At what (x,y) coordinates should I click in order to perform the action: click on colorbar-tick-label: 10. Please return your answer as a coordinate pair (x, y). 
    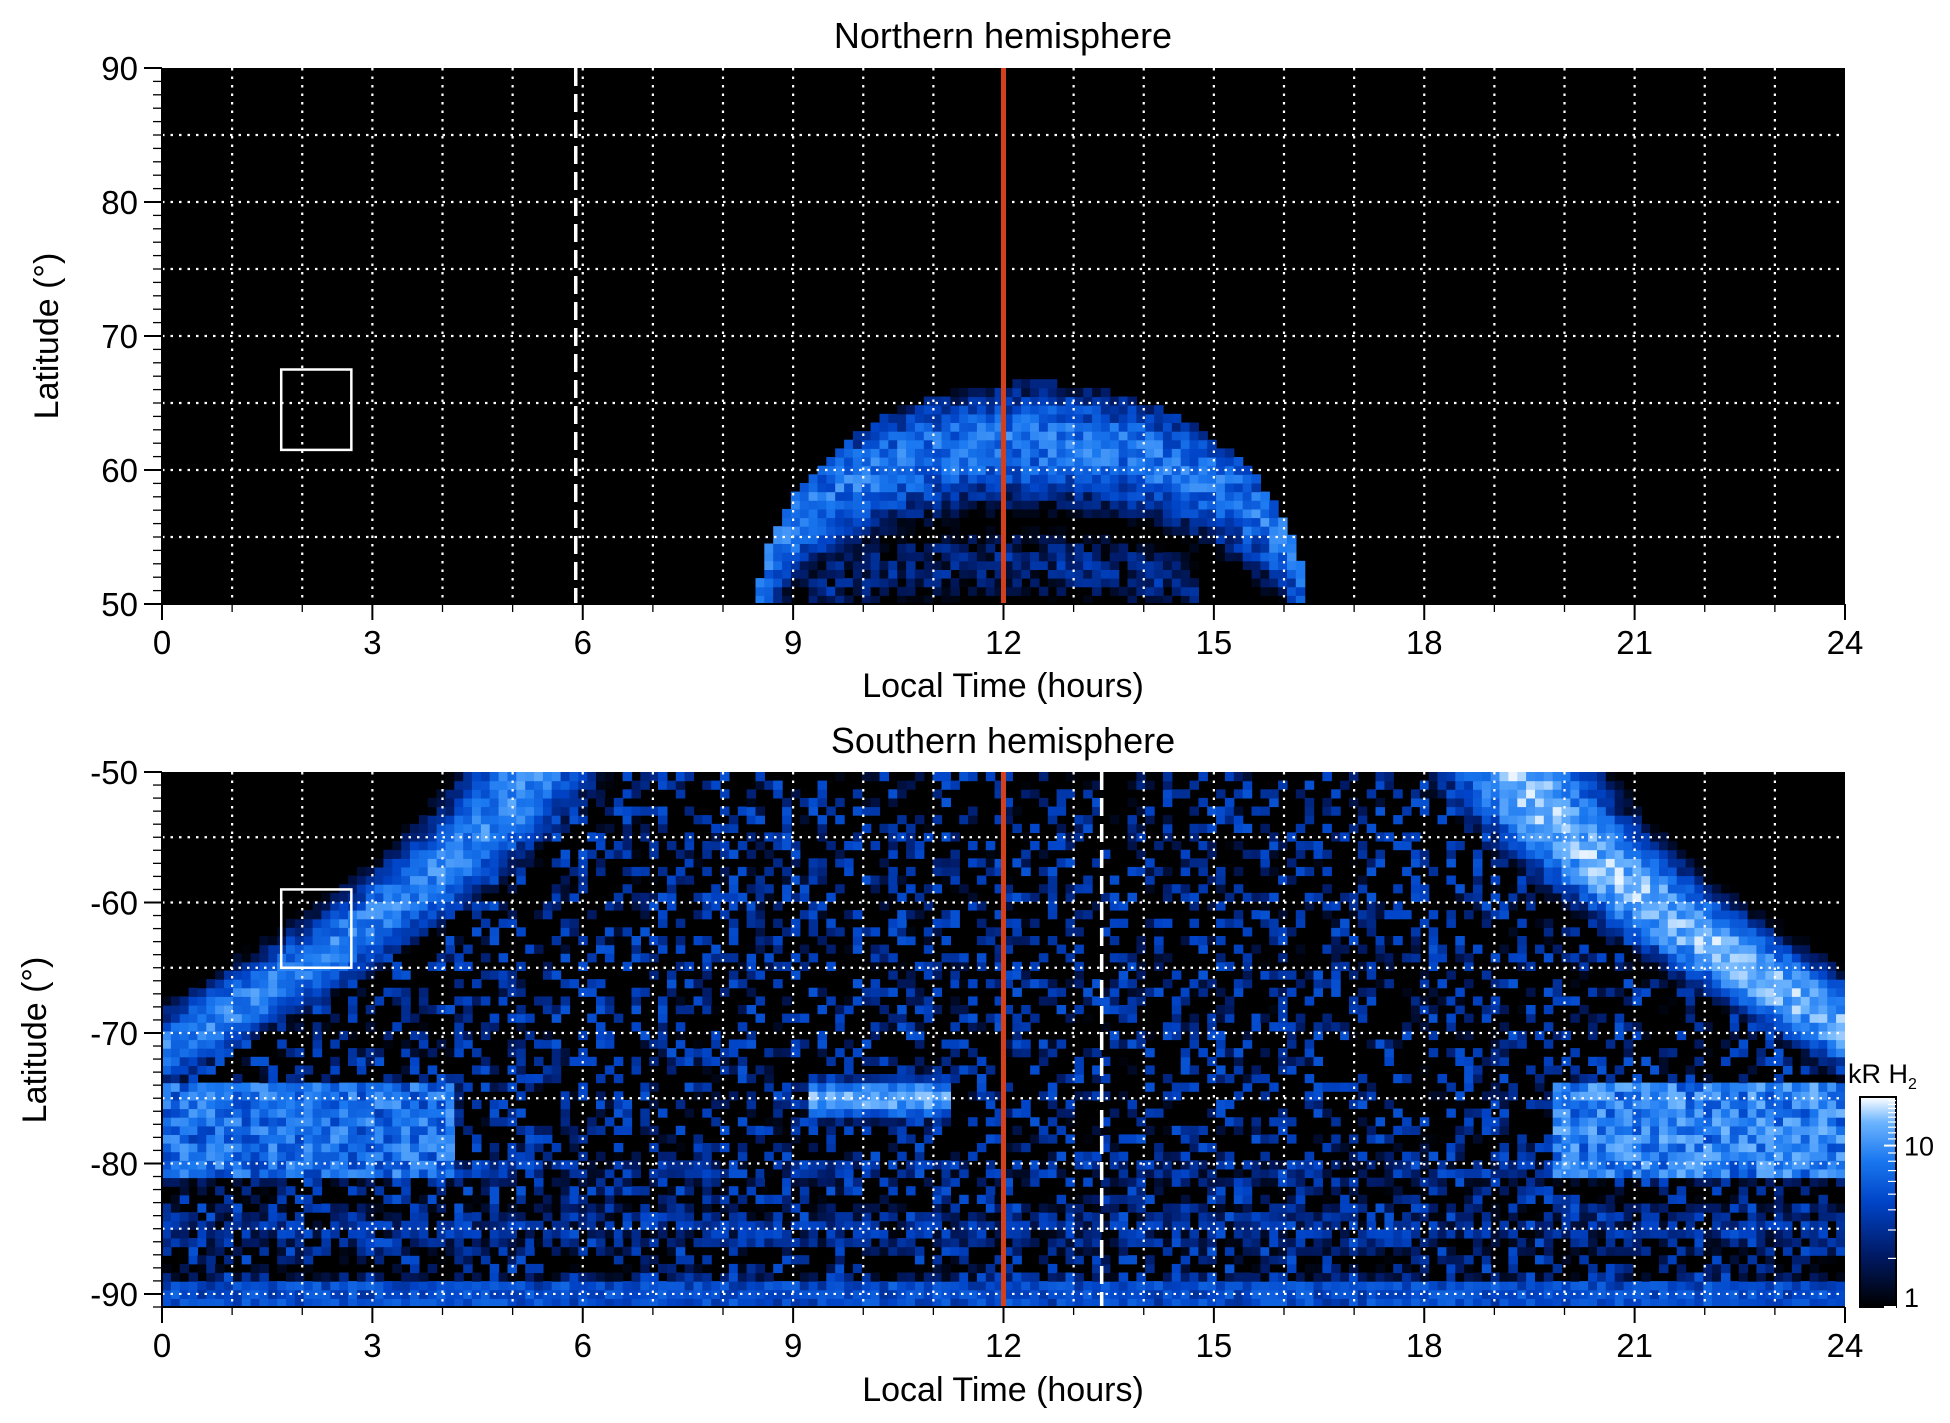
    Looking at the image, I should click on (1919, 1147).